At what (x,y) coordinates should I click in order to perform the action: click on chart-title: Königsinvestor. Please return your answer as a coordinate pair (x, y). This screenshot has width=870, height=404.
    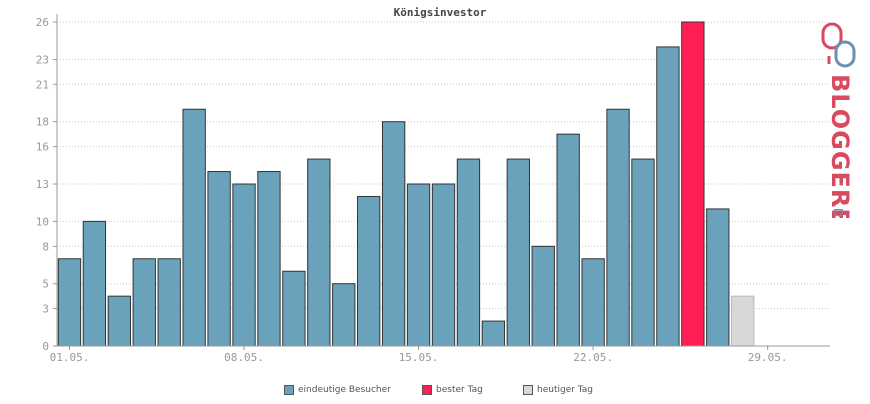
    Looking at the image, I should click on (440, 12).